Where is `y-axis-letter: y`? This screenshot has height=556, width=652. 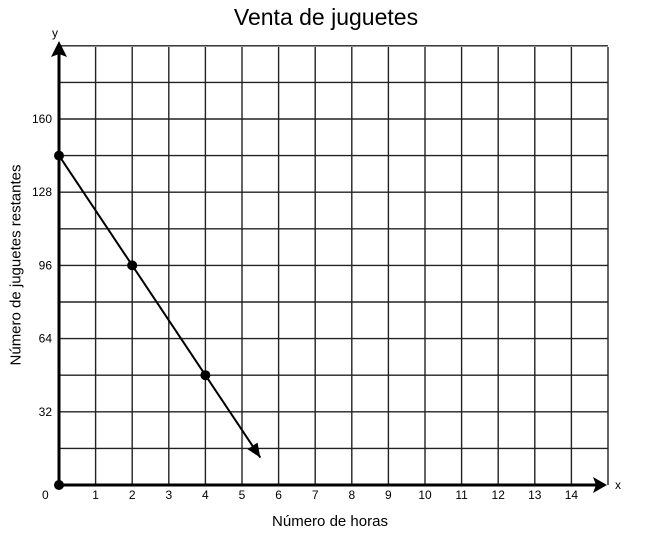 y-axis-letter: y is located at coordinates (55, 33).